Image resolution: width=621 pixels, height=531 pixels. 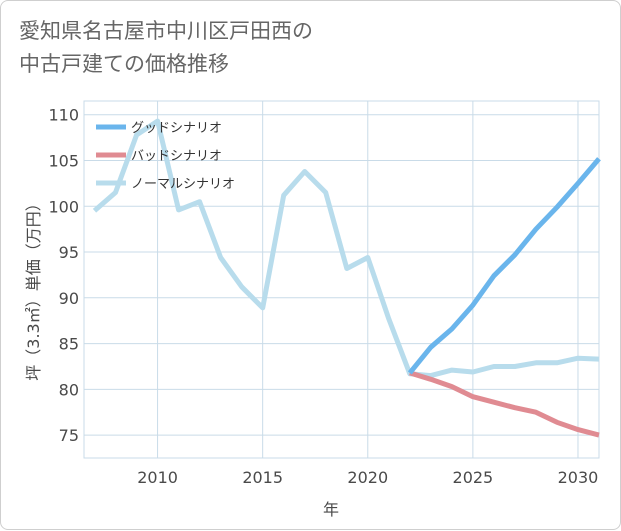 I want to click on y-tick-label: 95, so click(x=69, y=252).